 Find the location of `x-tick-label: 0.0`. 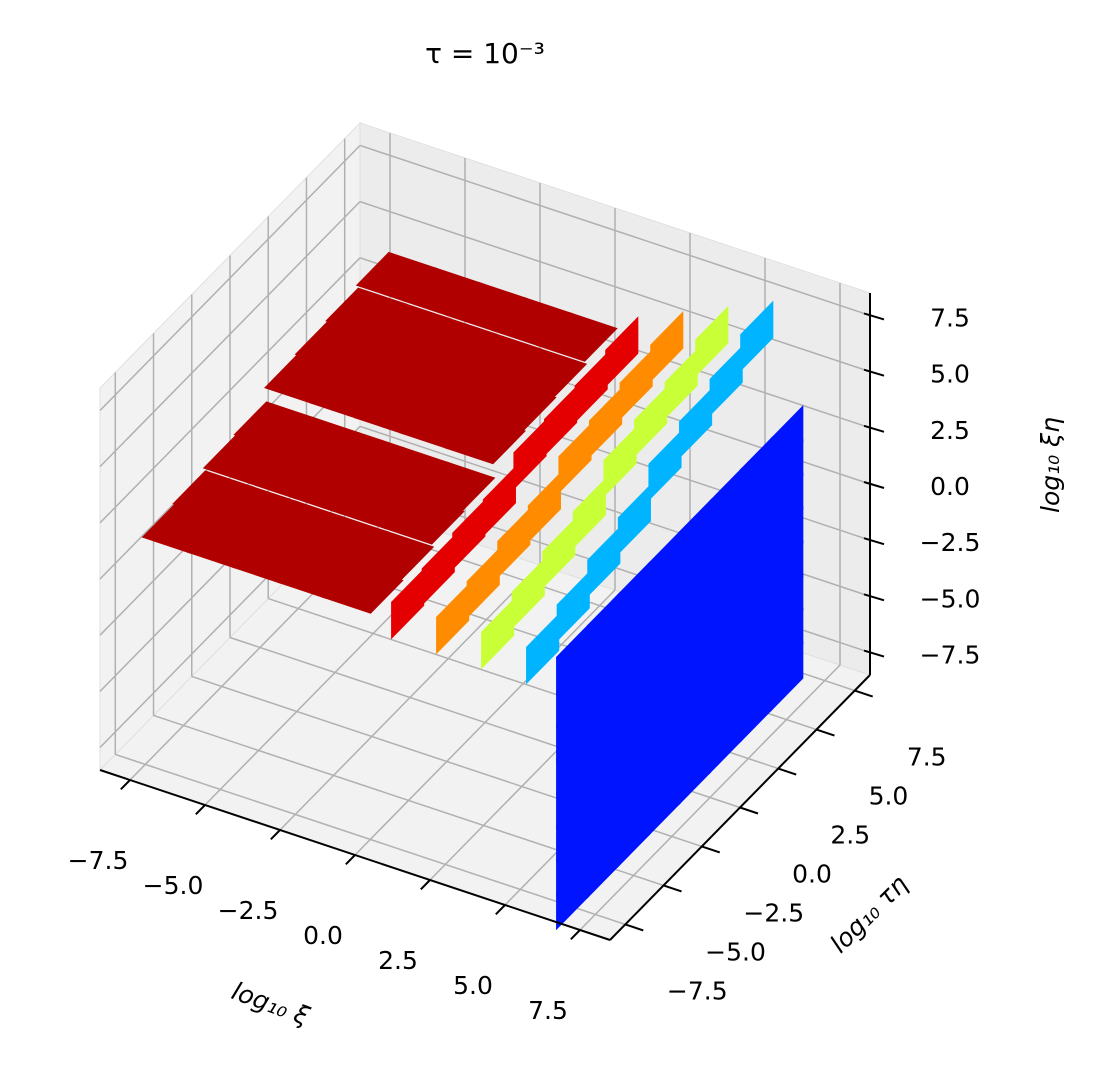

x-tick-label: 0.0 is located at coordinates (323, 935).